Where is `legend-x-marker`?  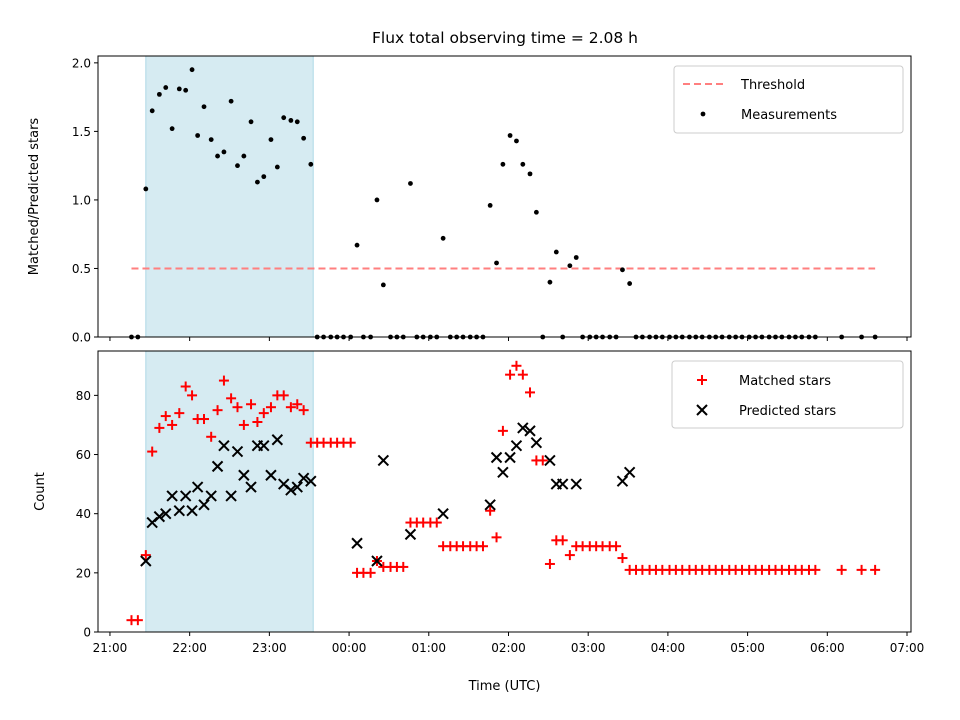
legend-x-marker is located at coordinates (702, 410).